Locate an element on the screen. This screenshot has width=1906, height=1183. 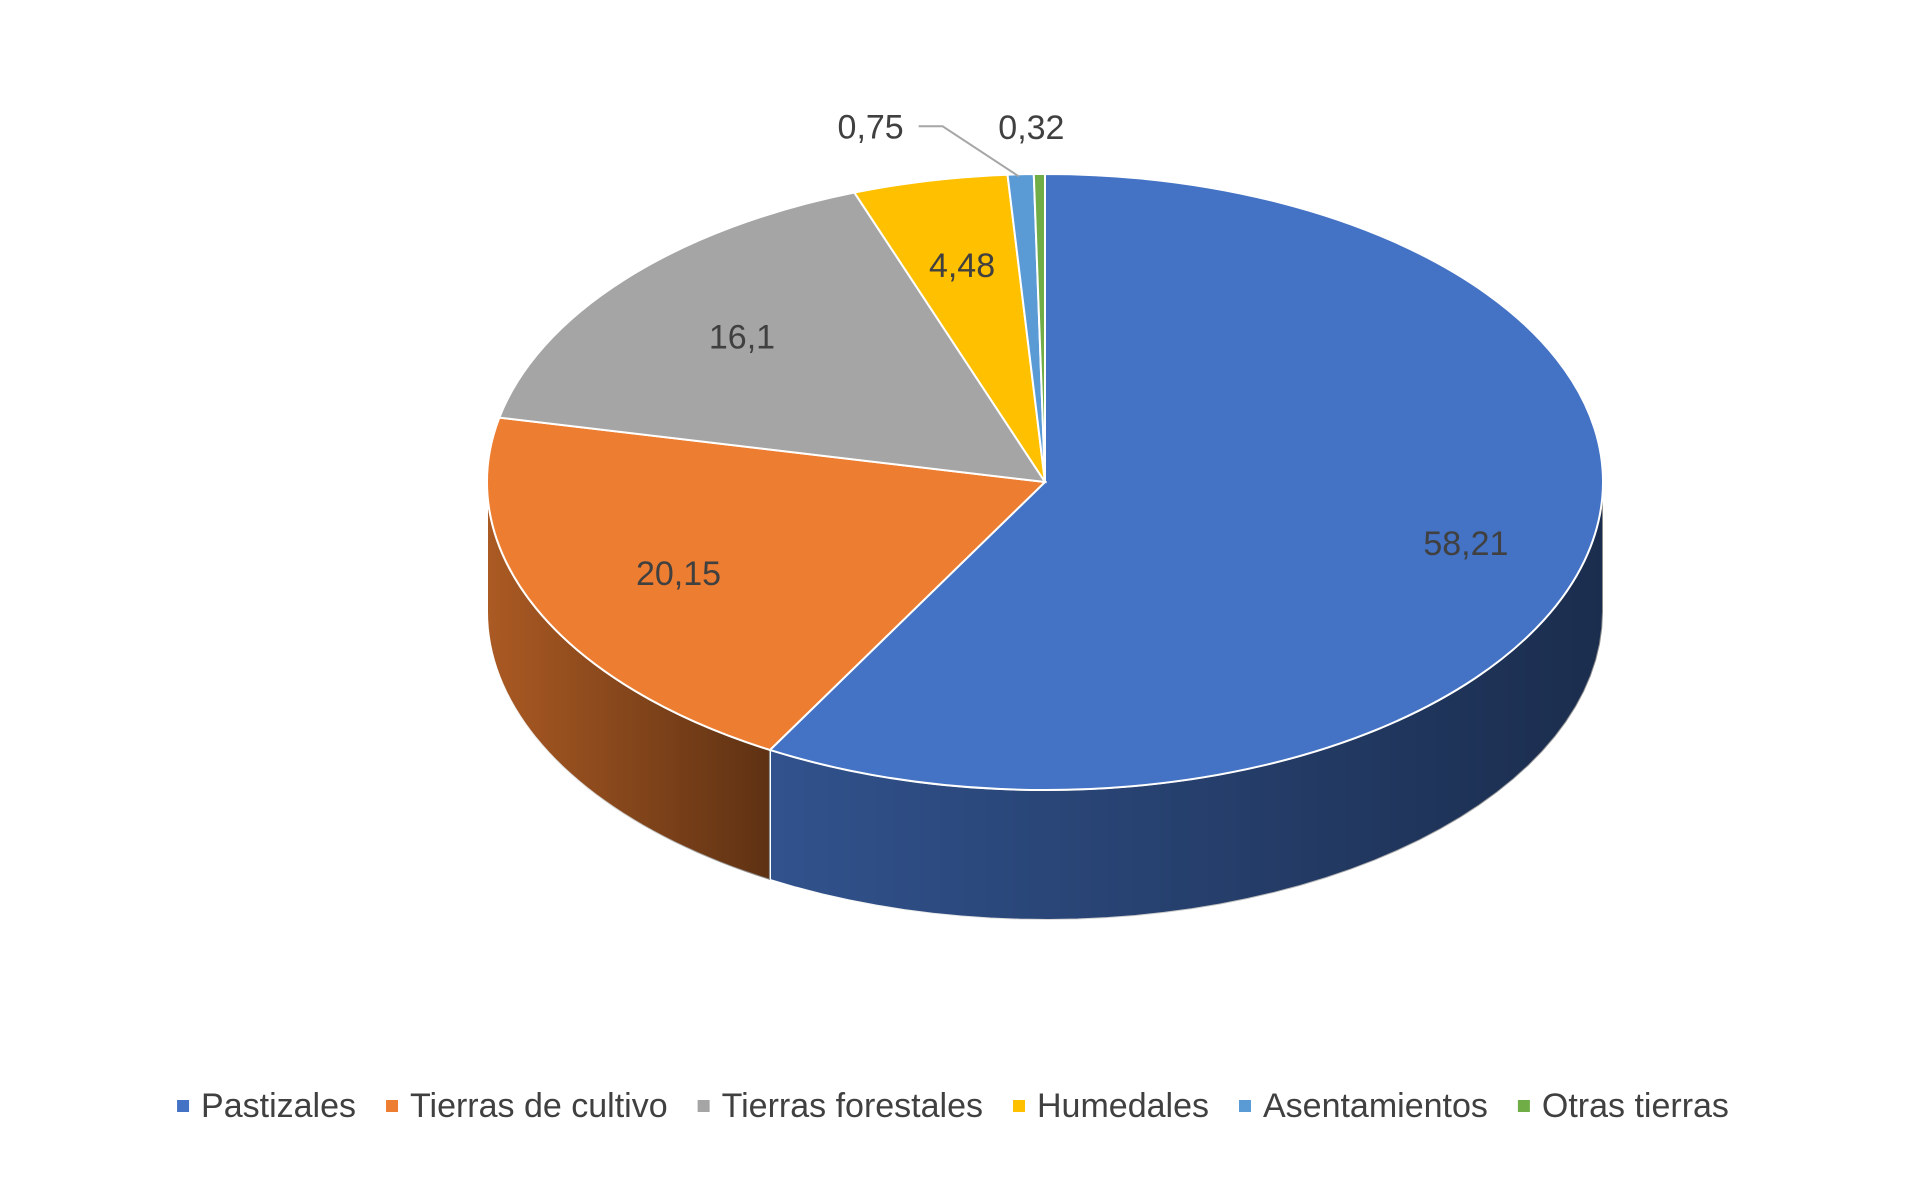
legend-label-humedales: Humedales is located at coordinates (1123, 1106).